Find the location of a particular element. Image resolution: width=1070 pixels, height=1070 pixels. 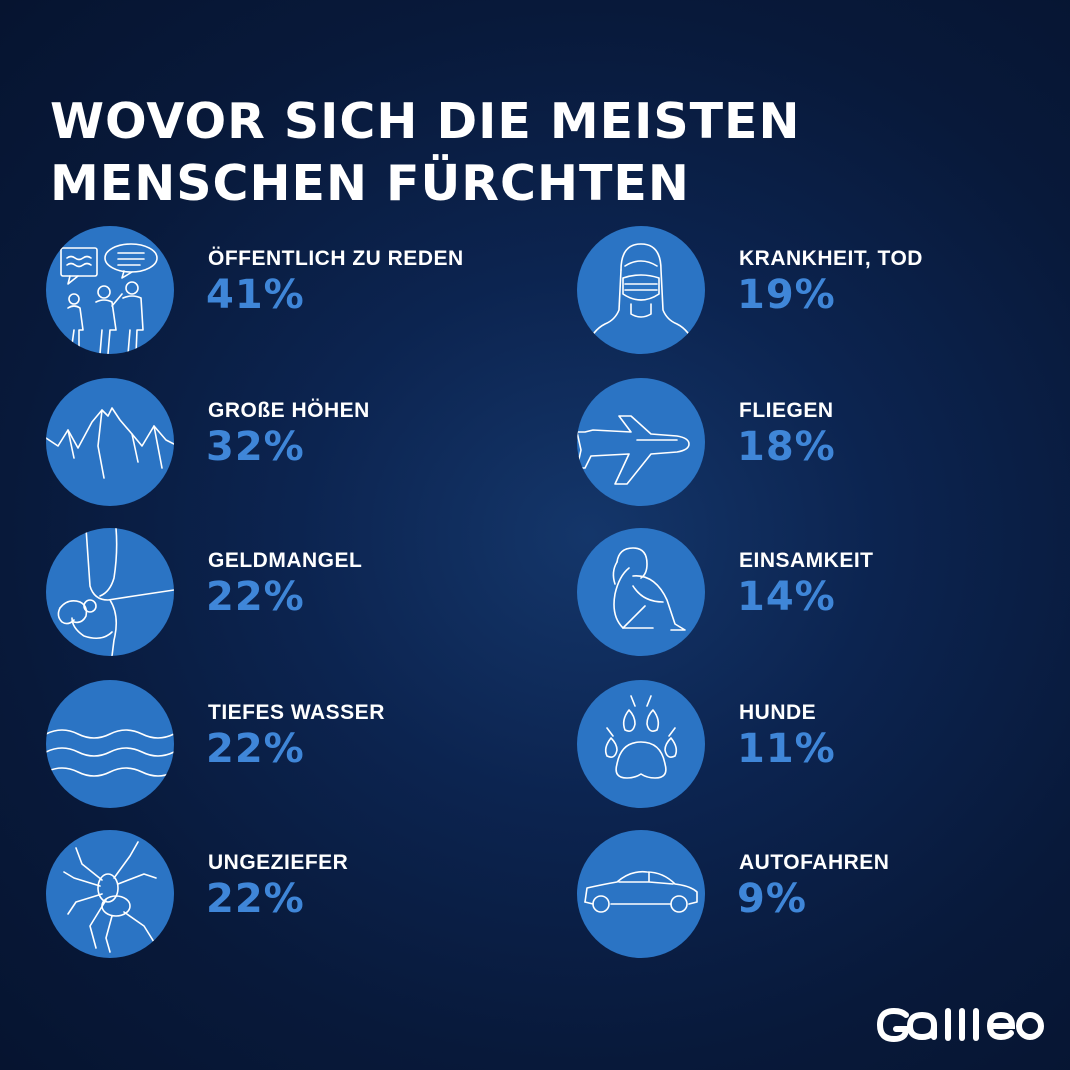

item-loneliness: EINSAMKEIT 14% is located at coordinates (823, 593).